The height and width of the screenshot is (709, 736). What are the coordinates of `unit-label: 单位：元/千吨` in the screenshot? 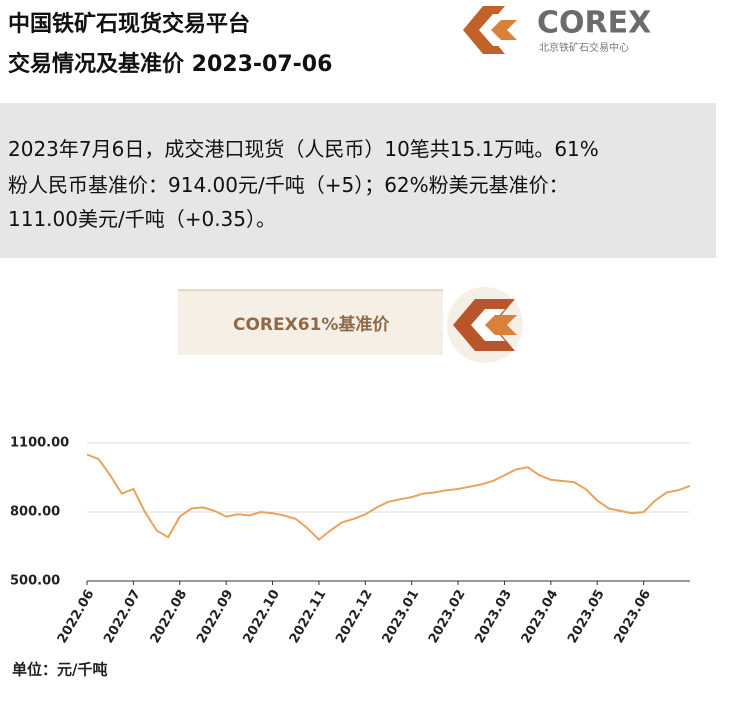 It's located at (59, 670).